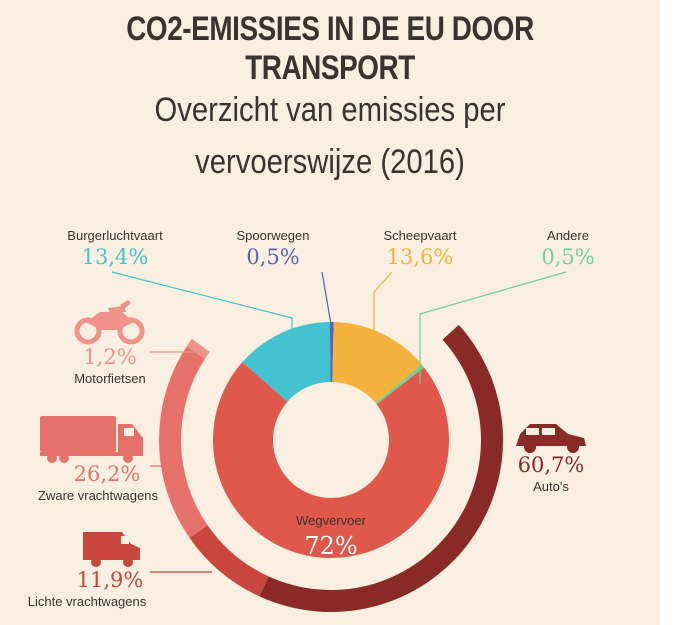 This screenshot has width=679, height=625. Describe the element at coordinates (273, 235) in the screenshot. I see `label-spoorwegen: Spoorwegen` at that location.